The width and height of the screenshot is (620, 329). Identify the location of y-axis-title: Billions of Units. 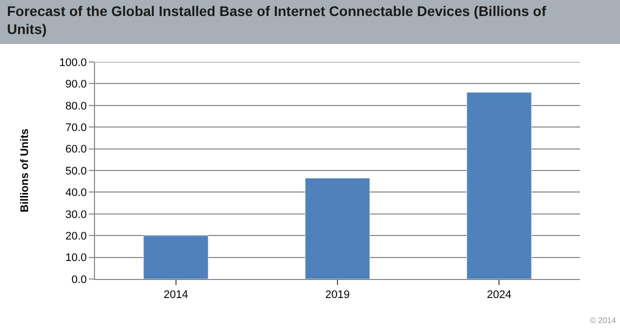
(24, 170).